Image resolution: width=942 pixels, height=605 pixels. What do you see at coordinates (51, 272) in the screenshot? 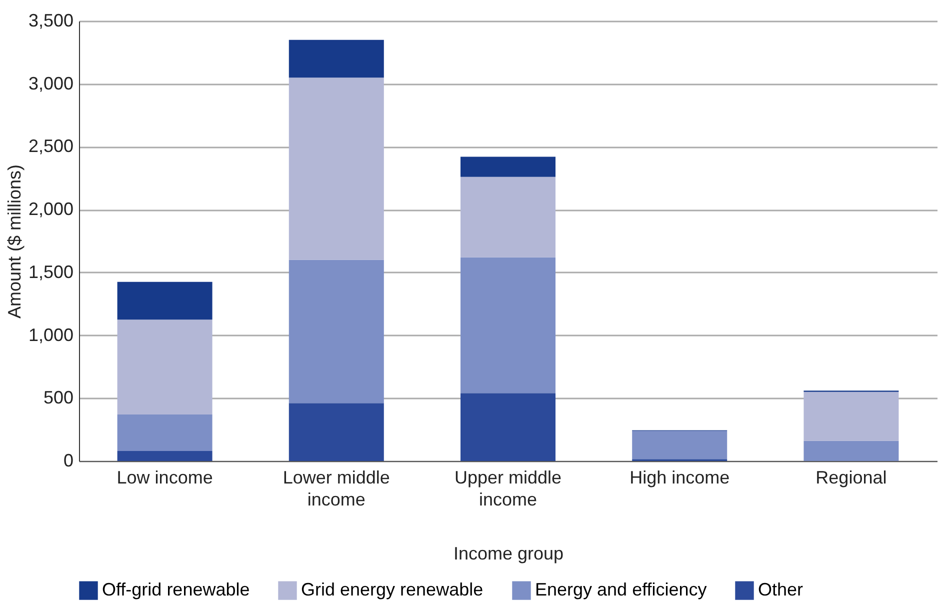
I see `y-tick-label: 1,500` at bounding box center [51, 272].